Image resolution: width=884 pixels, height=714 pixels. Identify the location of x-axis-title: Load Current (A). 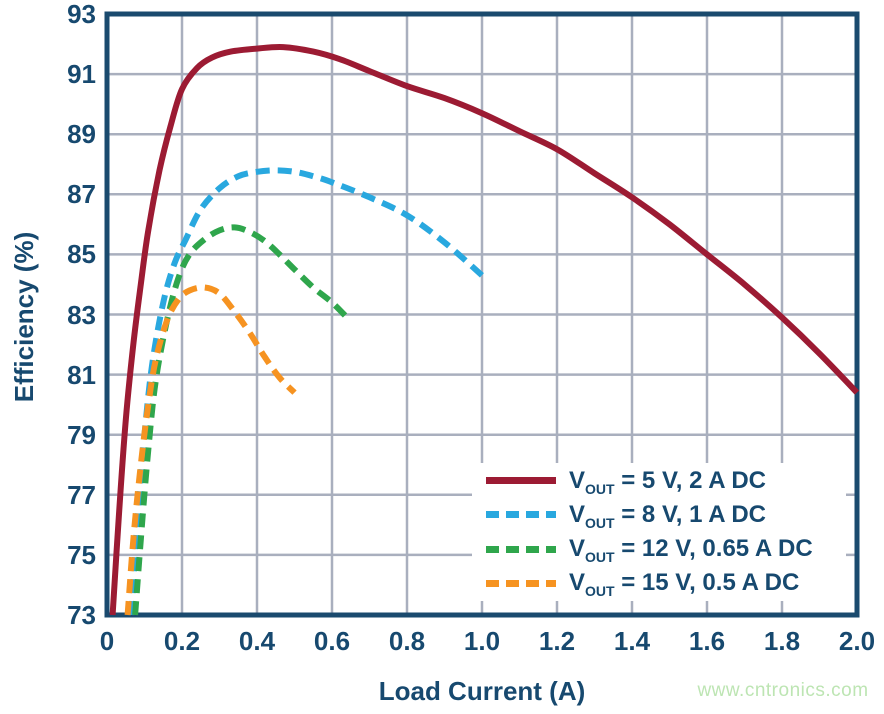
(482, 691).